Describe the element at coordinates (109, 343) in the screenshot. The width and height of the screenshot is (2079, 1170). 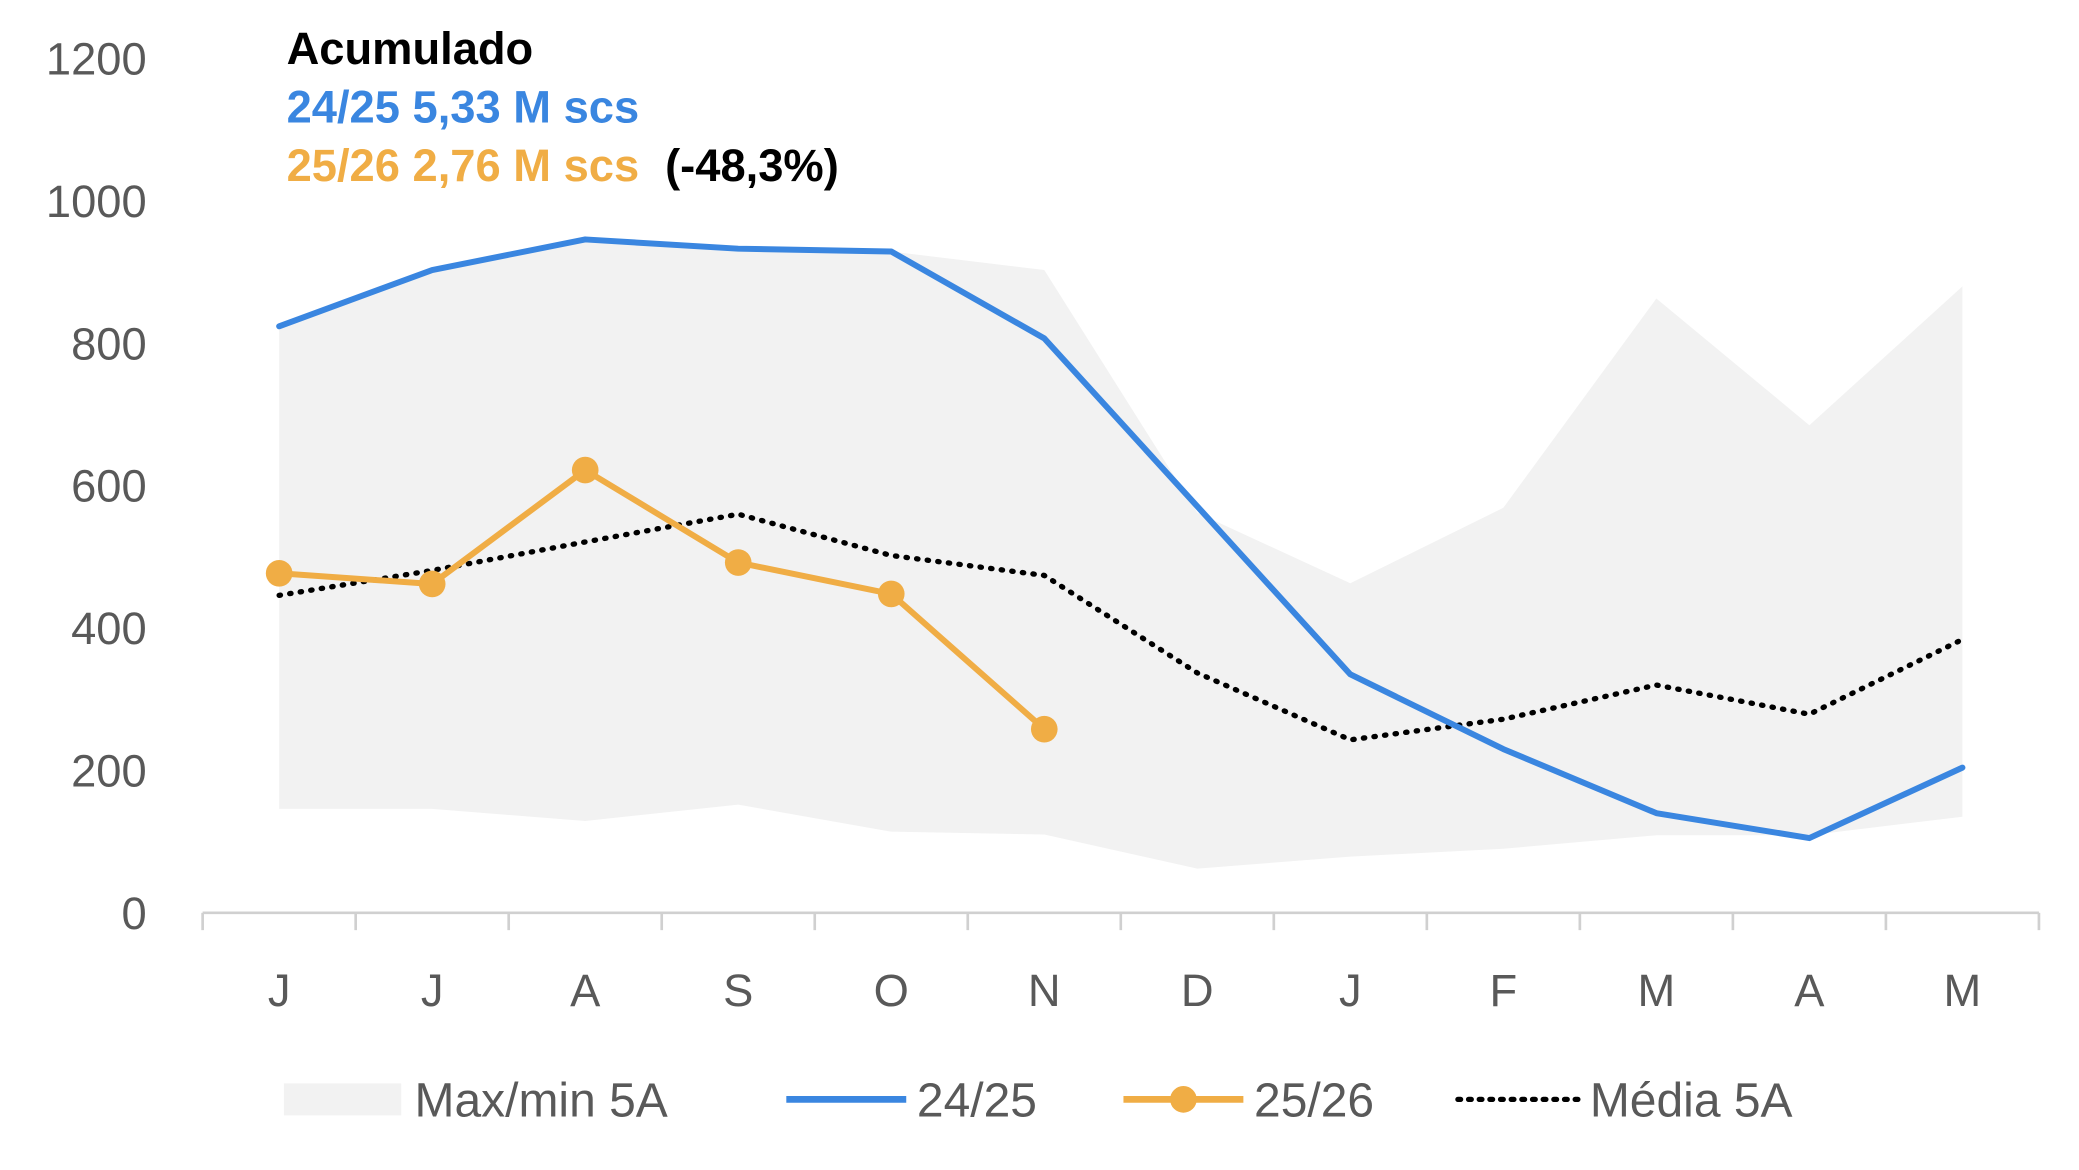
I see `y-tick-label: 800` at that location.